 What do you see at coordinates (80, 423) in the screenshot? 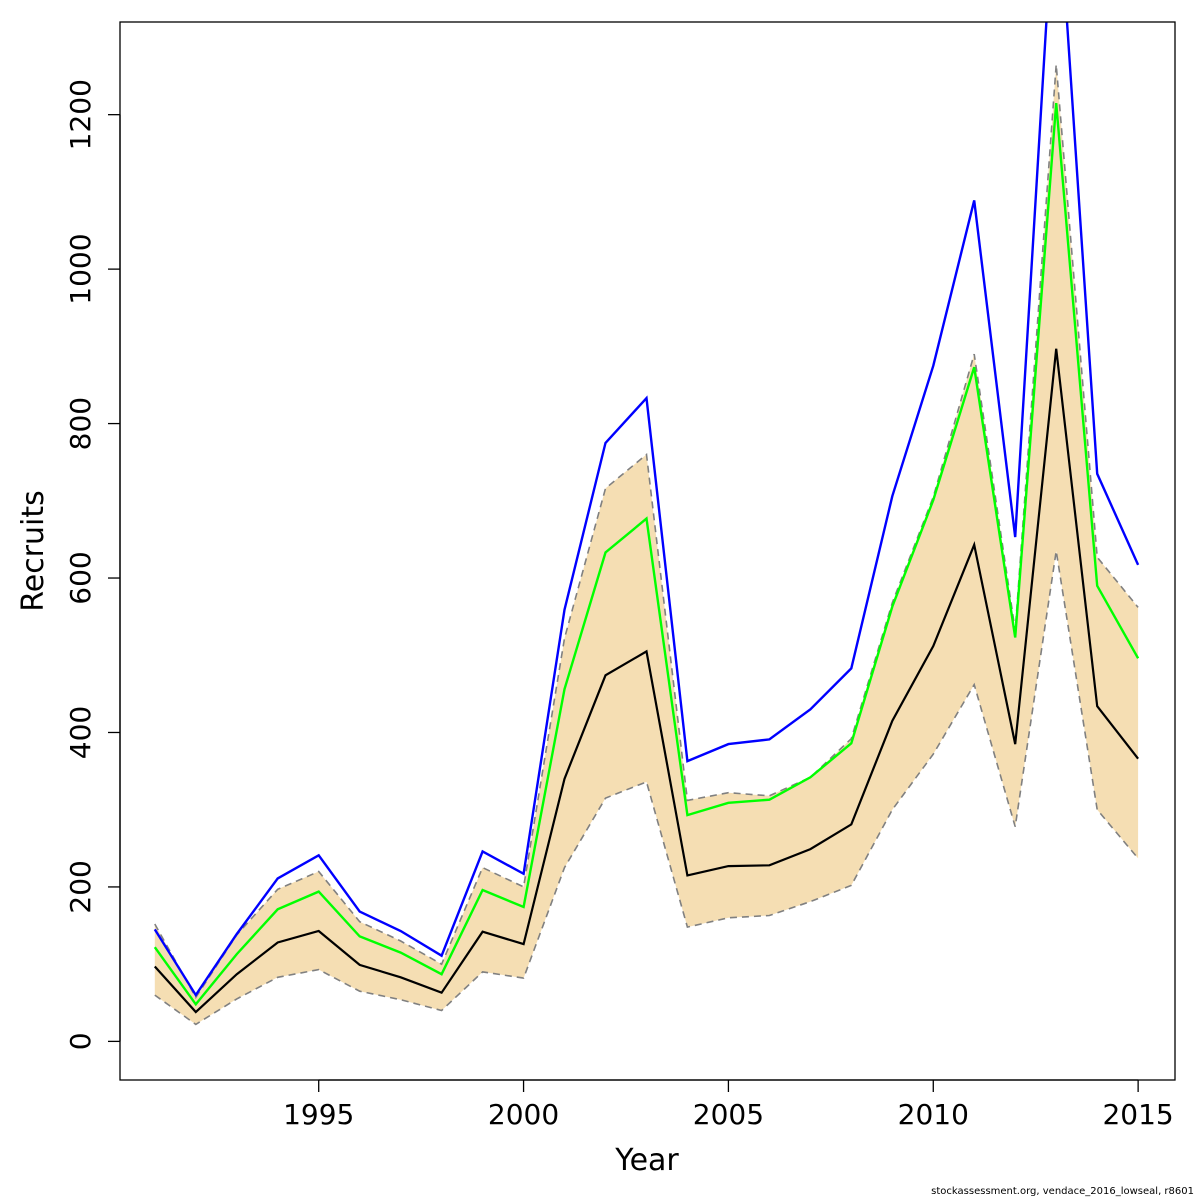
I see `y-tick-label: 800` at bounding box center [80, 423].